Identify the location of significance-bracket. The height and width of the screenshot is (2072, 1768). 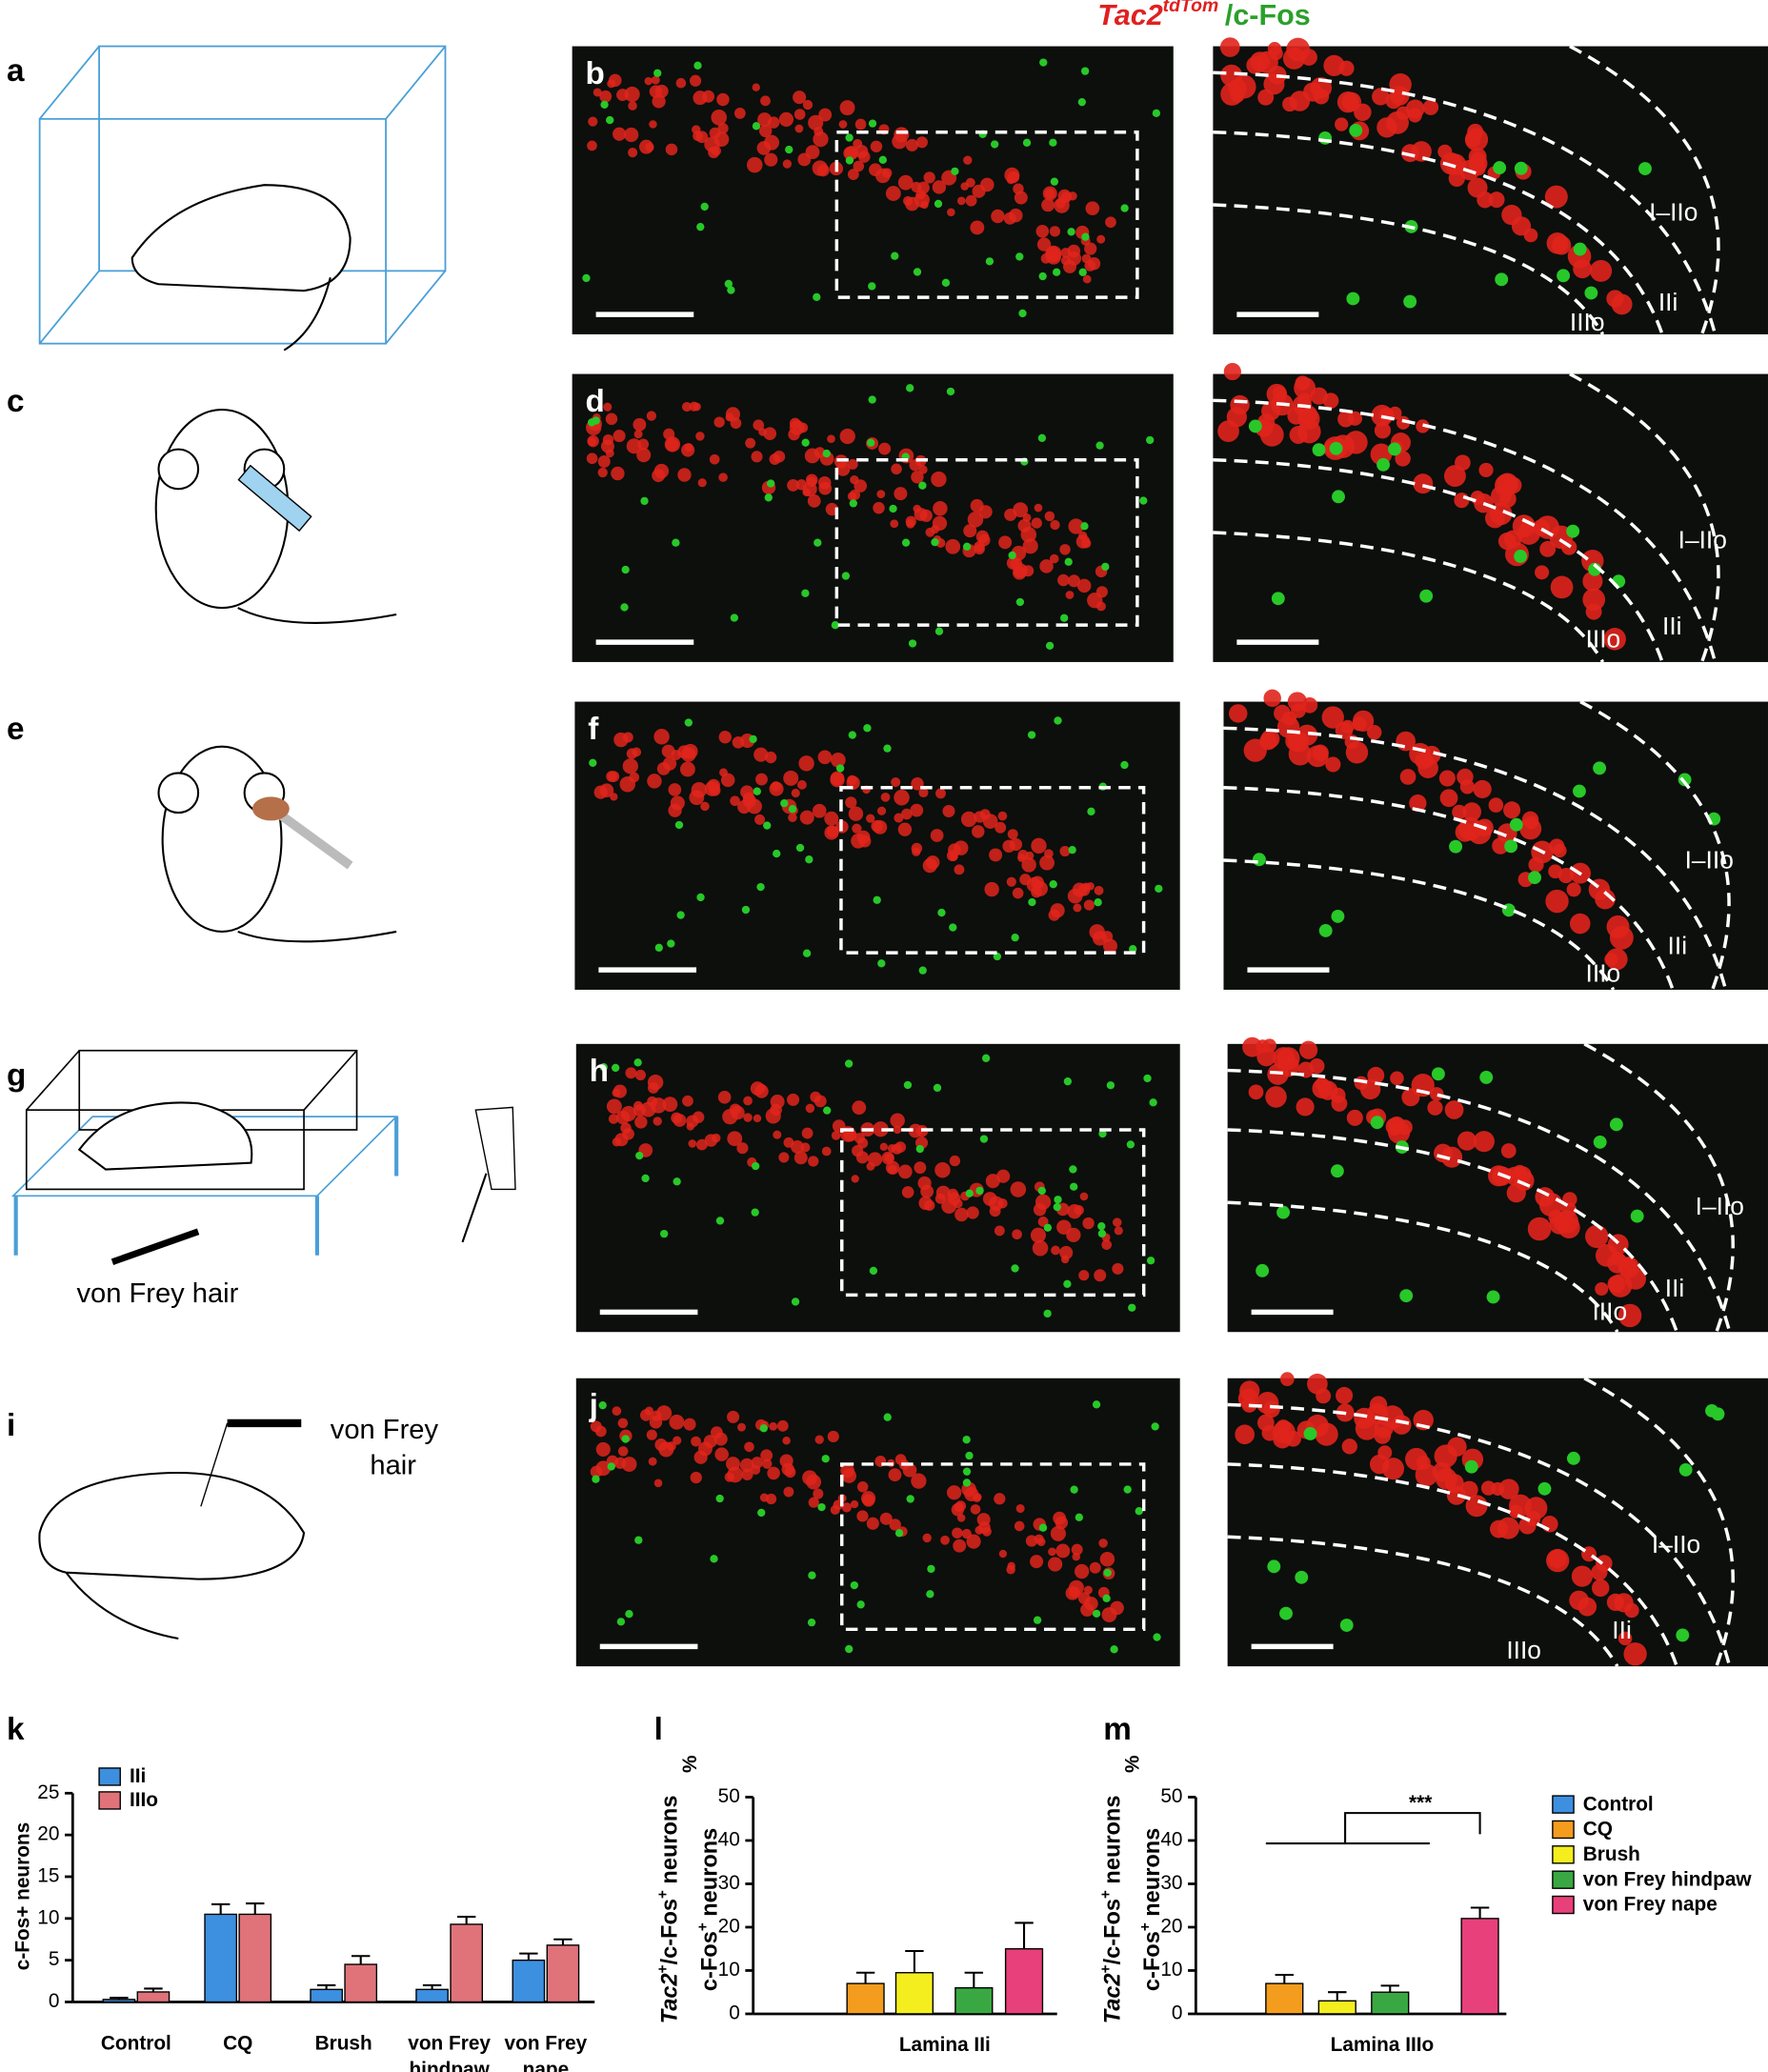
(1373, 1829).